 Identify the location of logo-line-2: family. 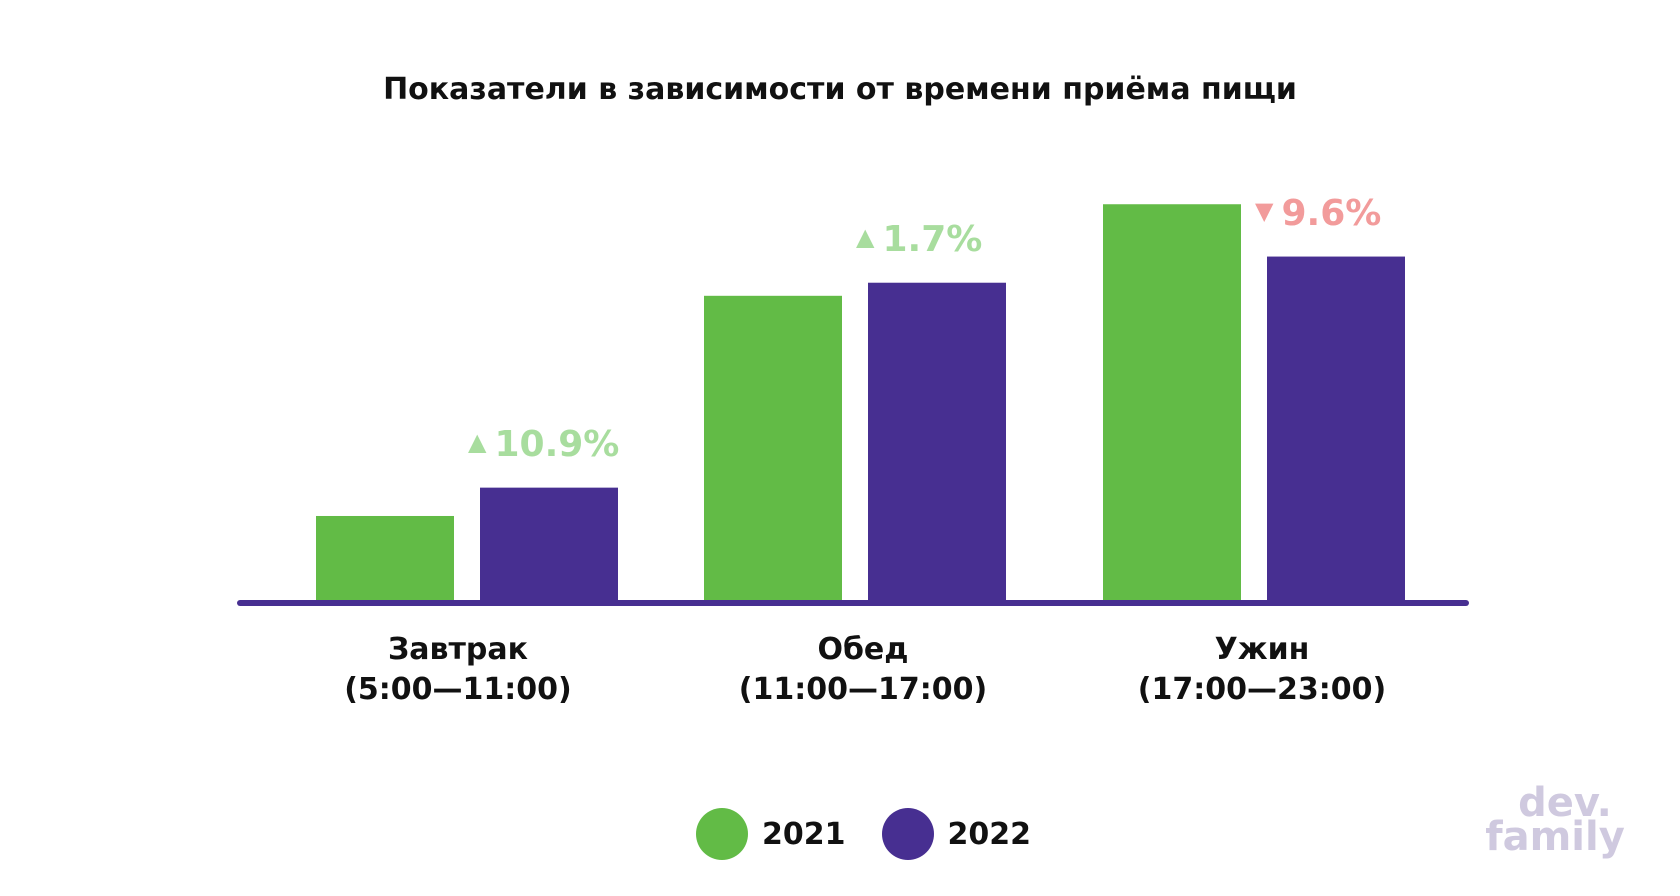
(1555, 837).